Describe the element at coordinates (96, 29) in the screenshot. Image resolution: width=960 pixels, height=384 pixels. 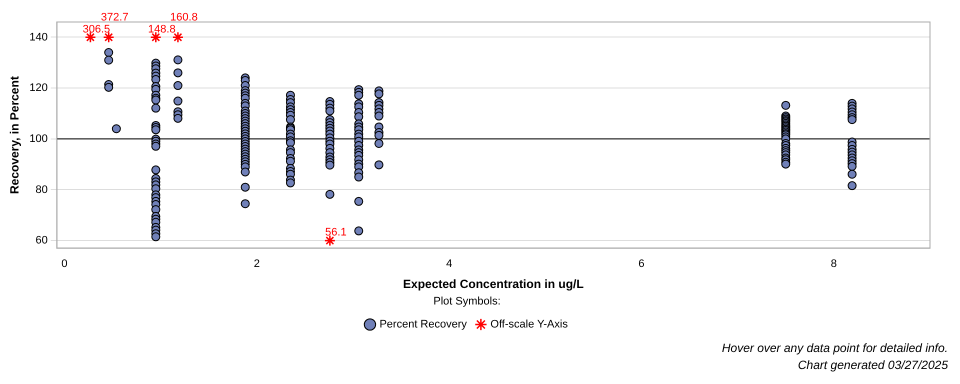
I see `annotation: 306.5` at that location.